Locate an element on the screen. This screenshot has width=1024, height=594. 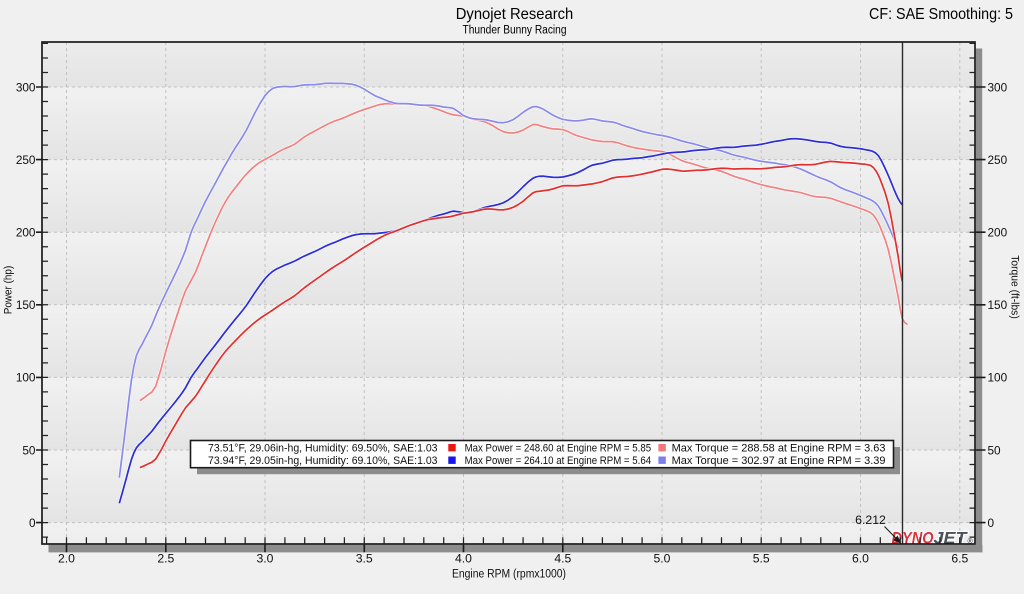
svg-text: 6.0 is located at coordinates (860, 559).